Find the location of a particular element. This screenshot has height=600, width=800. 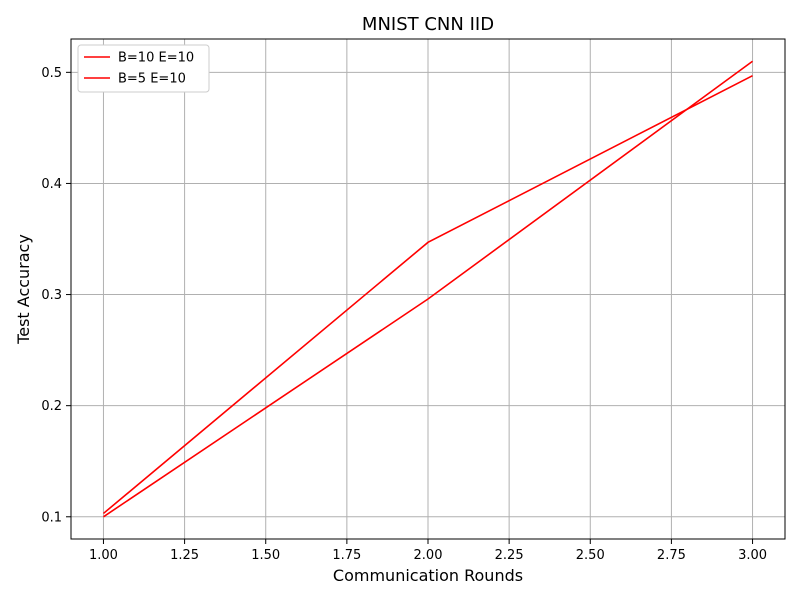

x-axis-label: Communication Rounds is located at coordinates (428, 575).